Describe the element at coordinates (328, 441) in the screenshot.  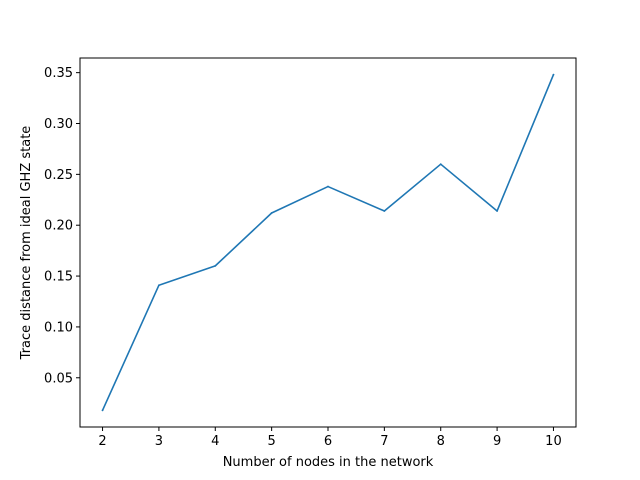
I see `x-tick-label: 6` at that location.